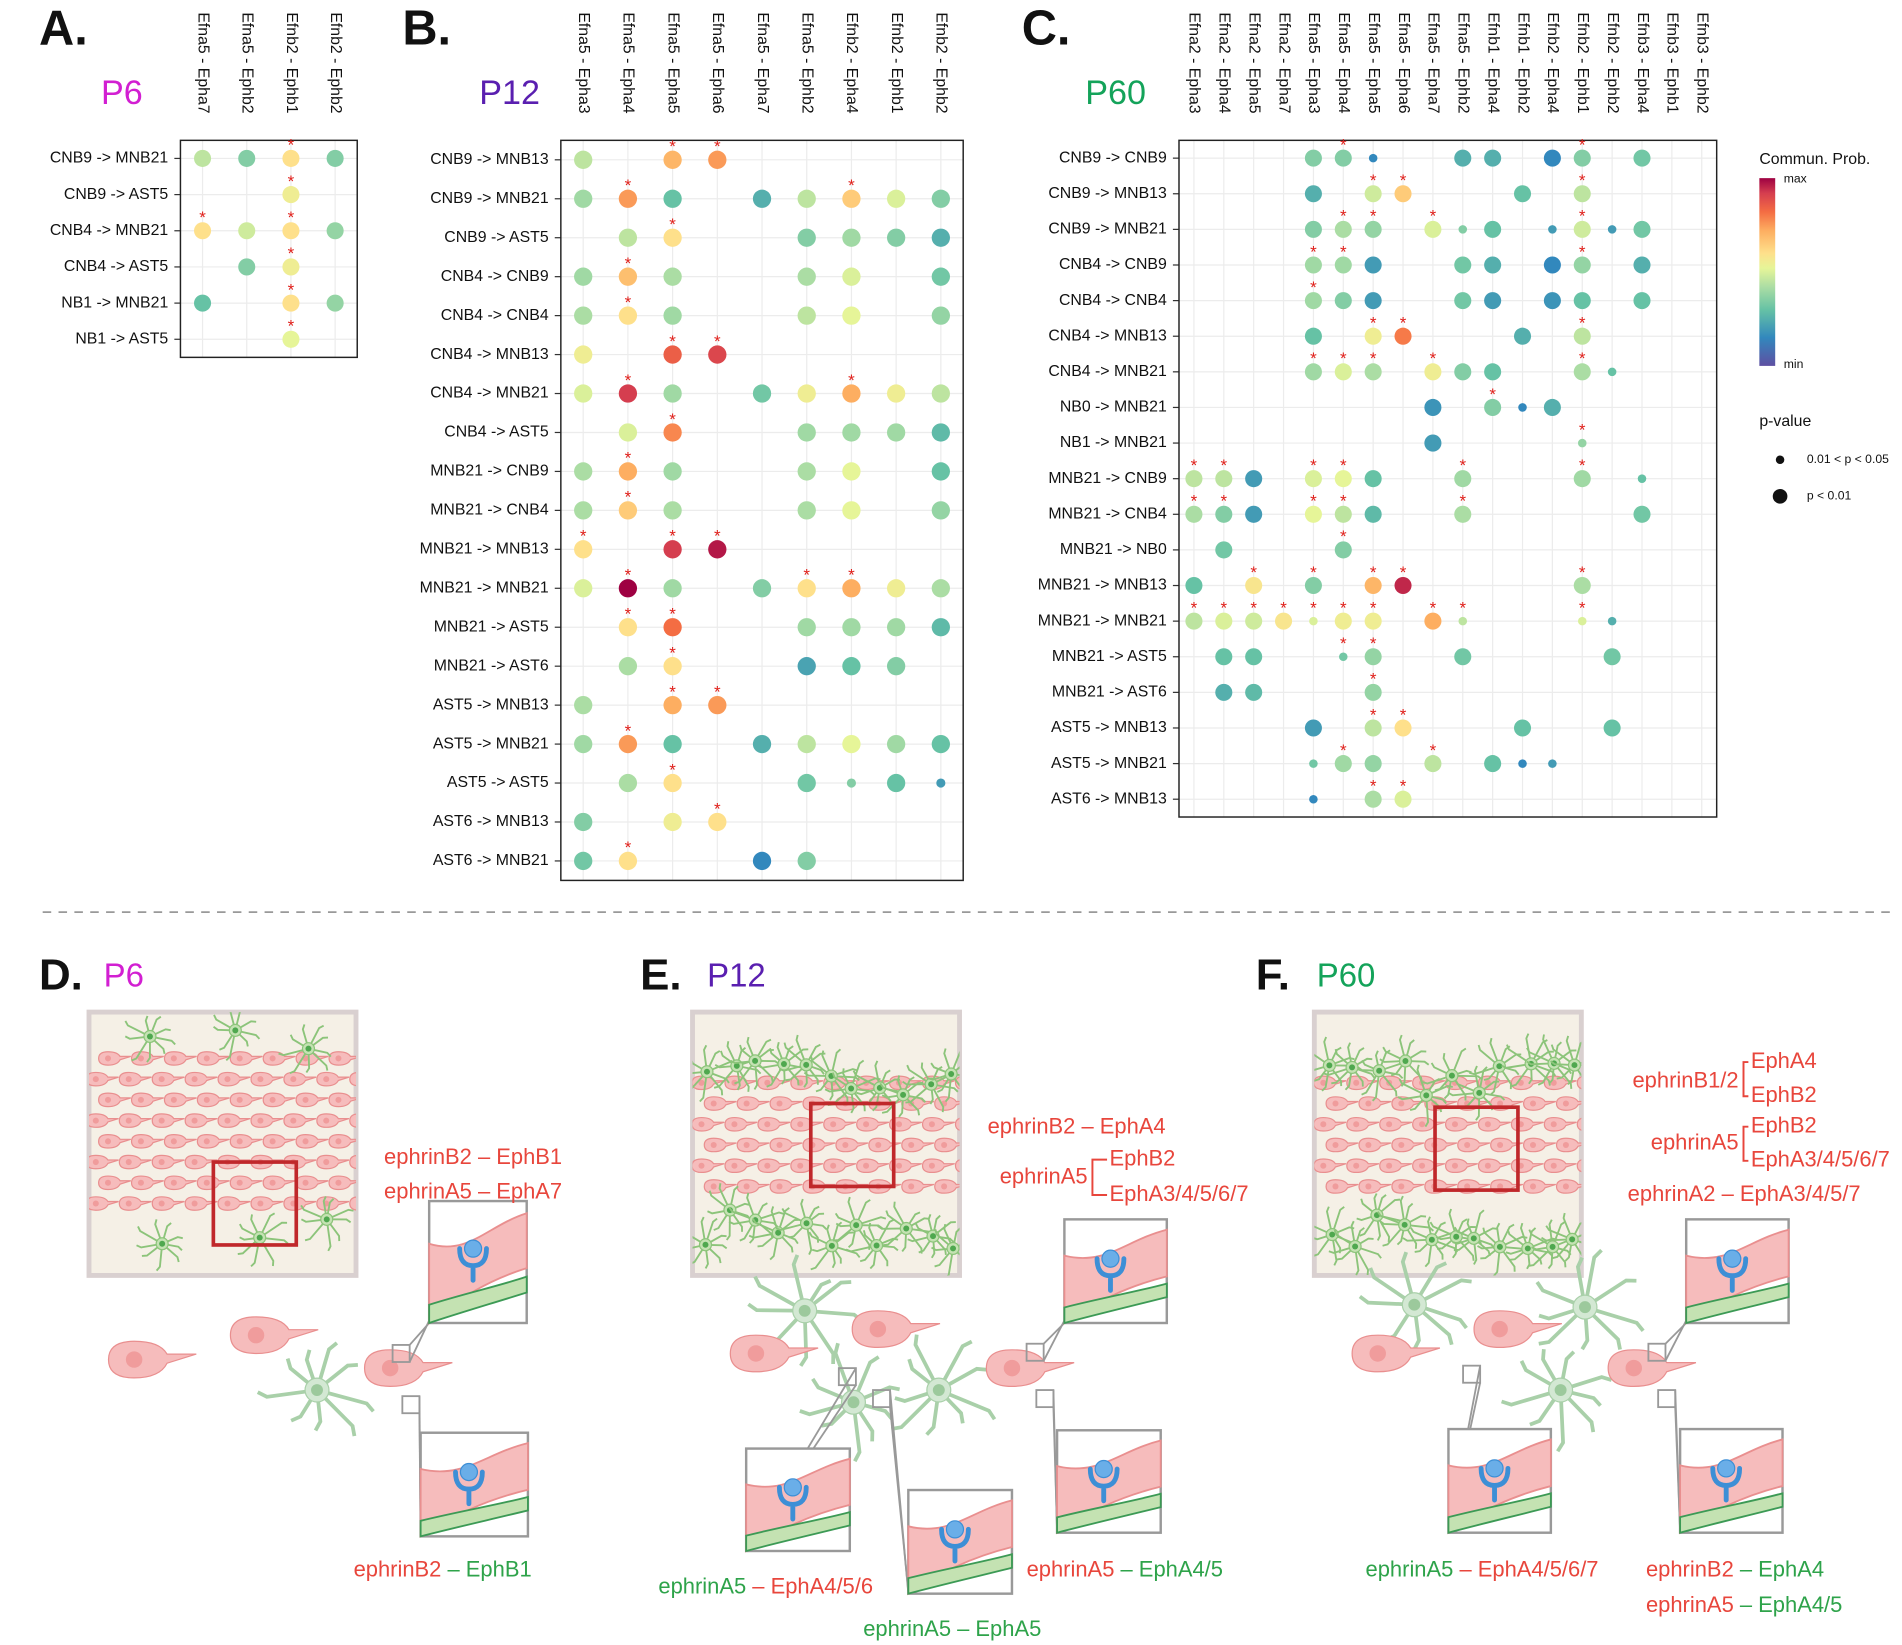 The width and height of the screenshot is (1902, 1645). What do you see at coordinates (583, 62) in the screenshot?
I see `column-label: Efna5 - Epha3` at bounding box center [583, 62].